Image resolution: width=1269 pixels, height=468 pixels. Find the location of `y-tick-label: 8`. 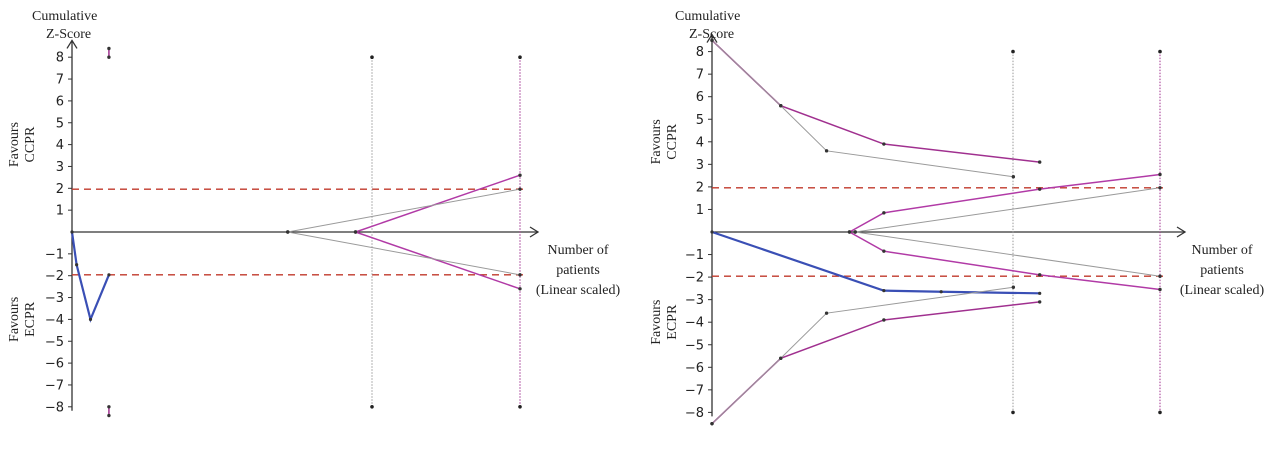

y-tick-label: 8 is located at coordinates (60, 58).